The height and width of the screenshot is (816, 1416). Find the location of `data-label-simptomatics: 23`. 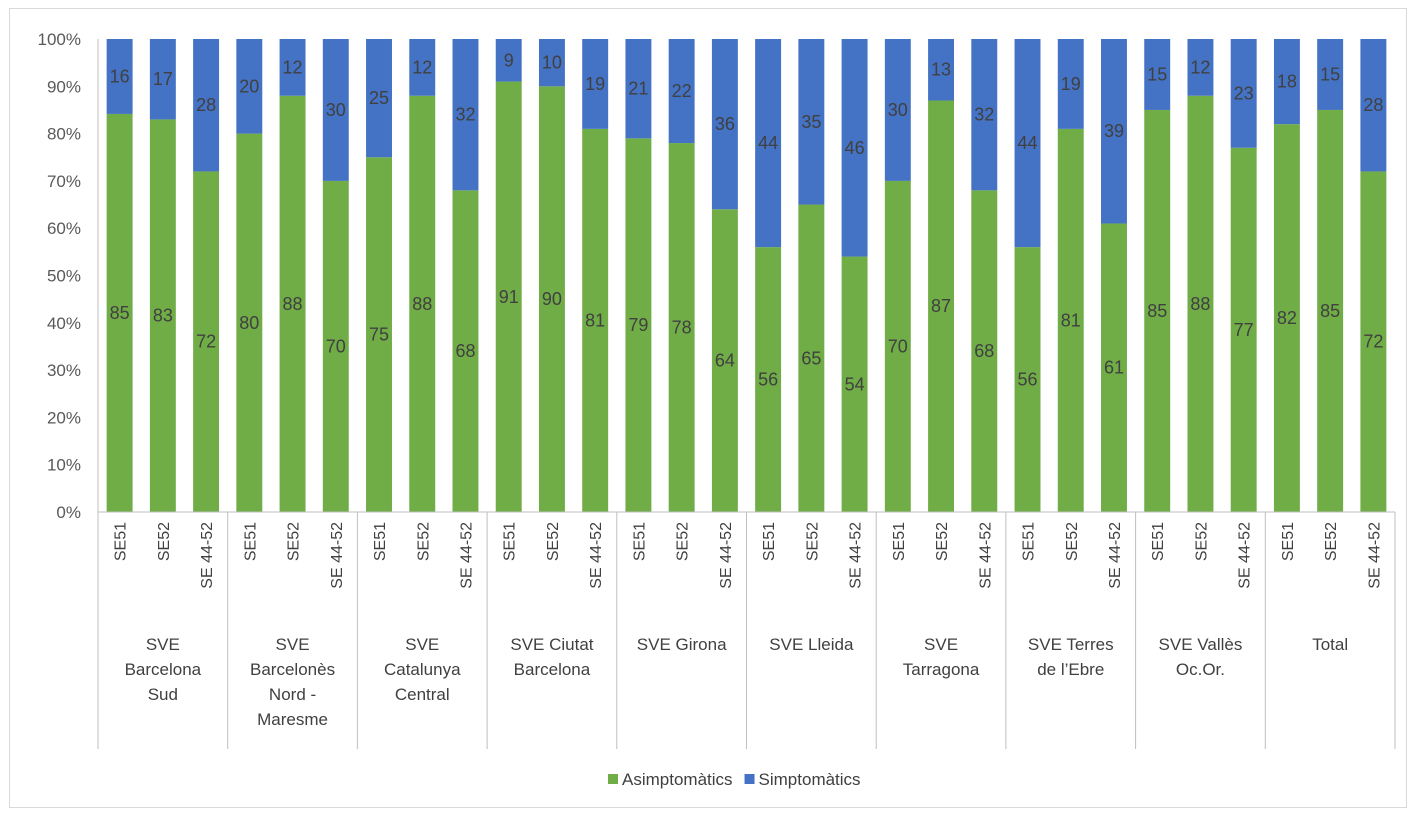

data-label-simptomatics: 23 is located at coordinates (1244, 93).